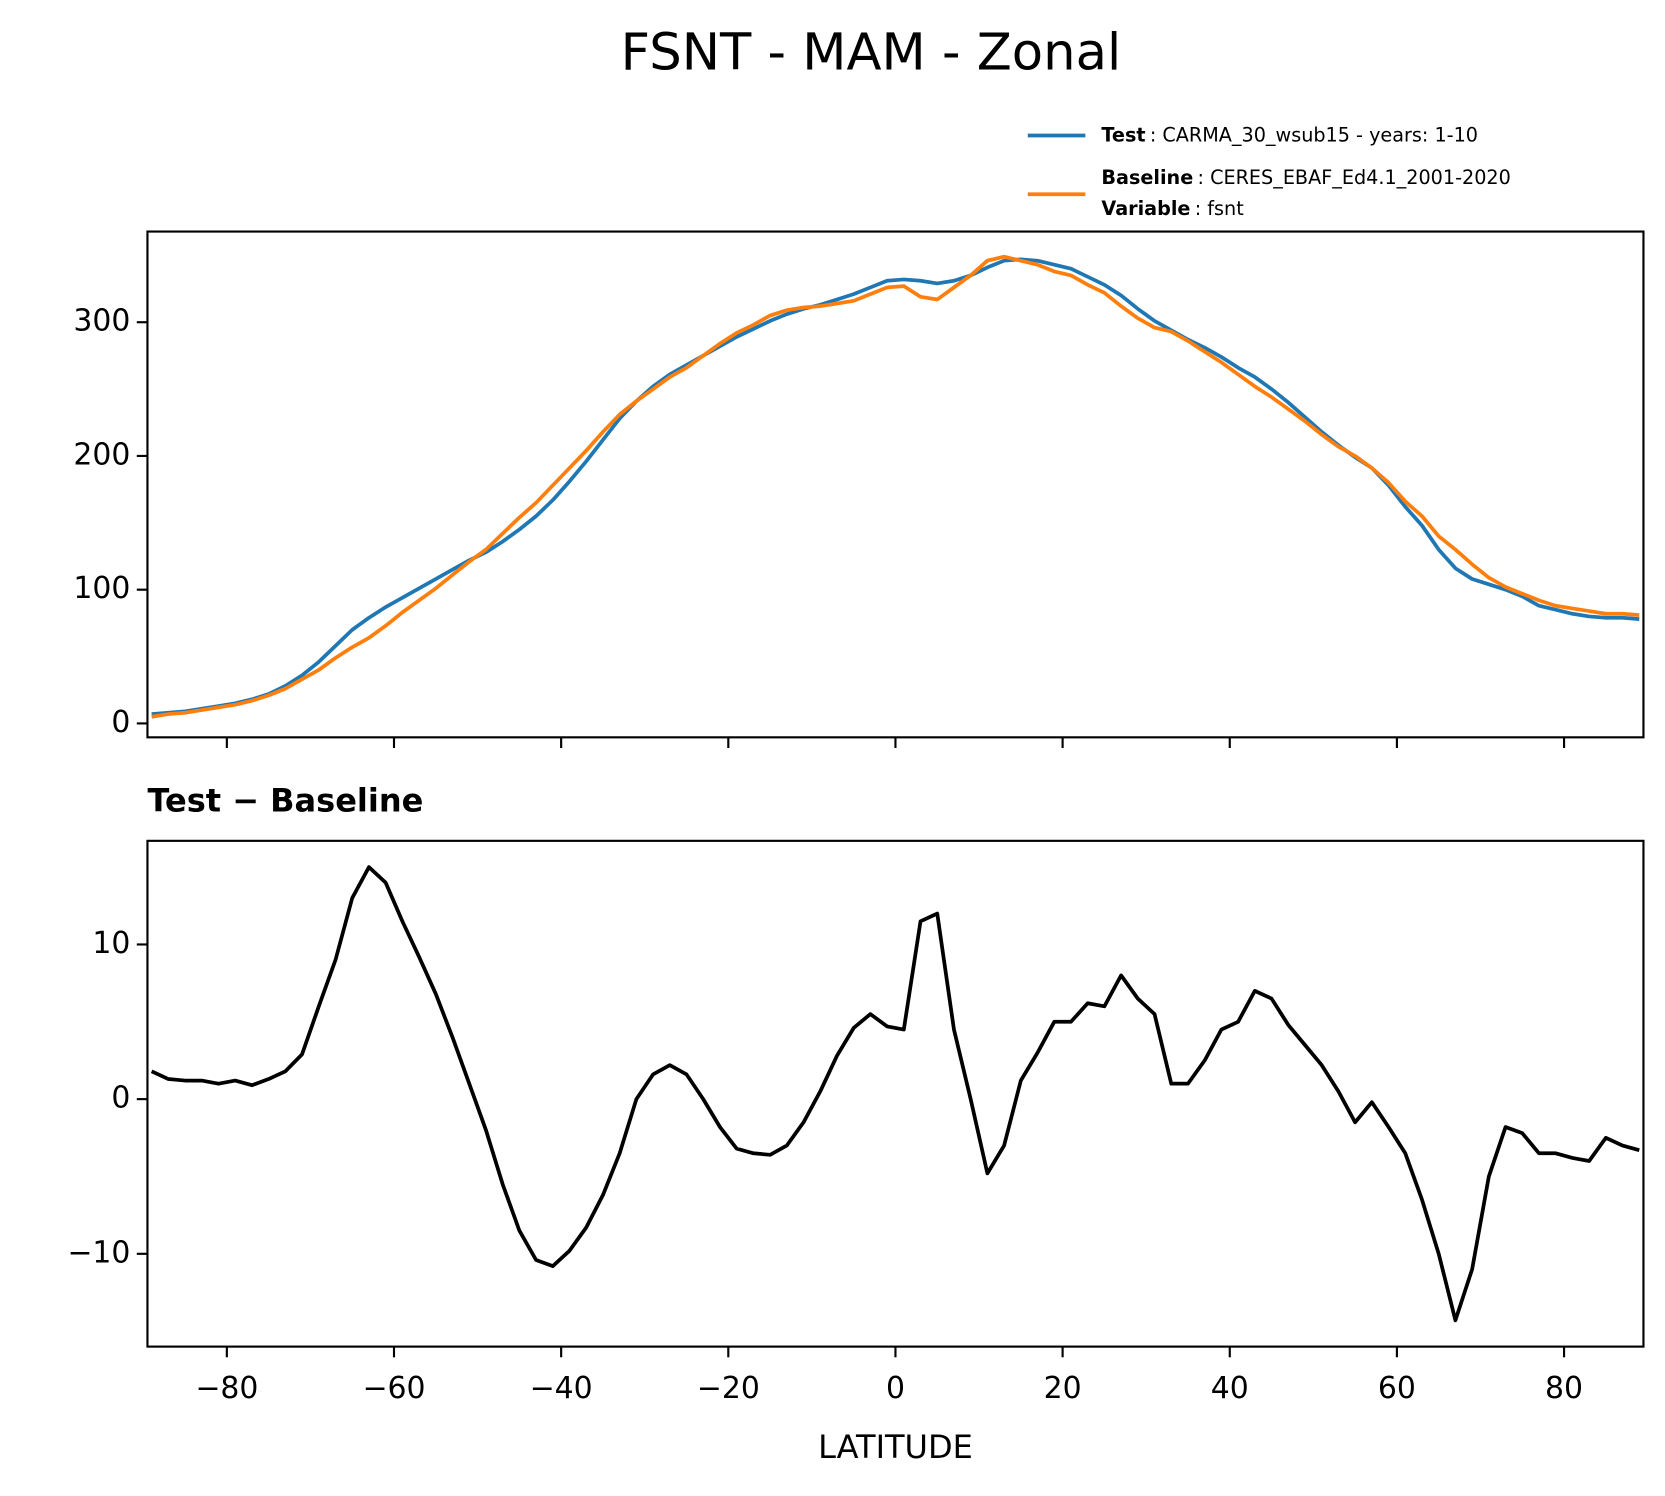  What do you see at coordinates (728, 1388) in the screenshot?
I see `x-tick-label: −20` at bounding box center [728, 1388].